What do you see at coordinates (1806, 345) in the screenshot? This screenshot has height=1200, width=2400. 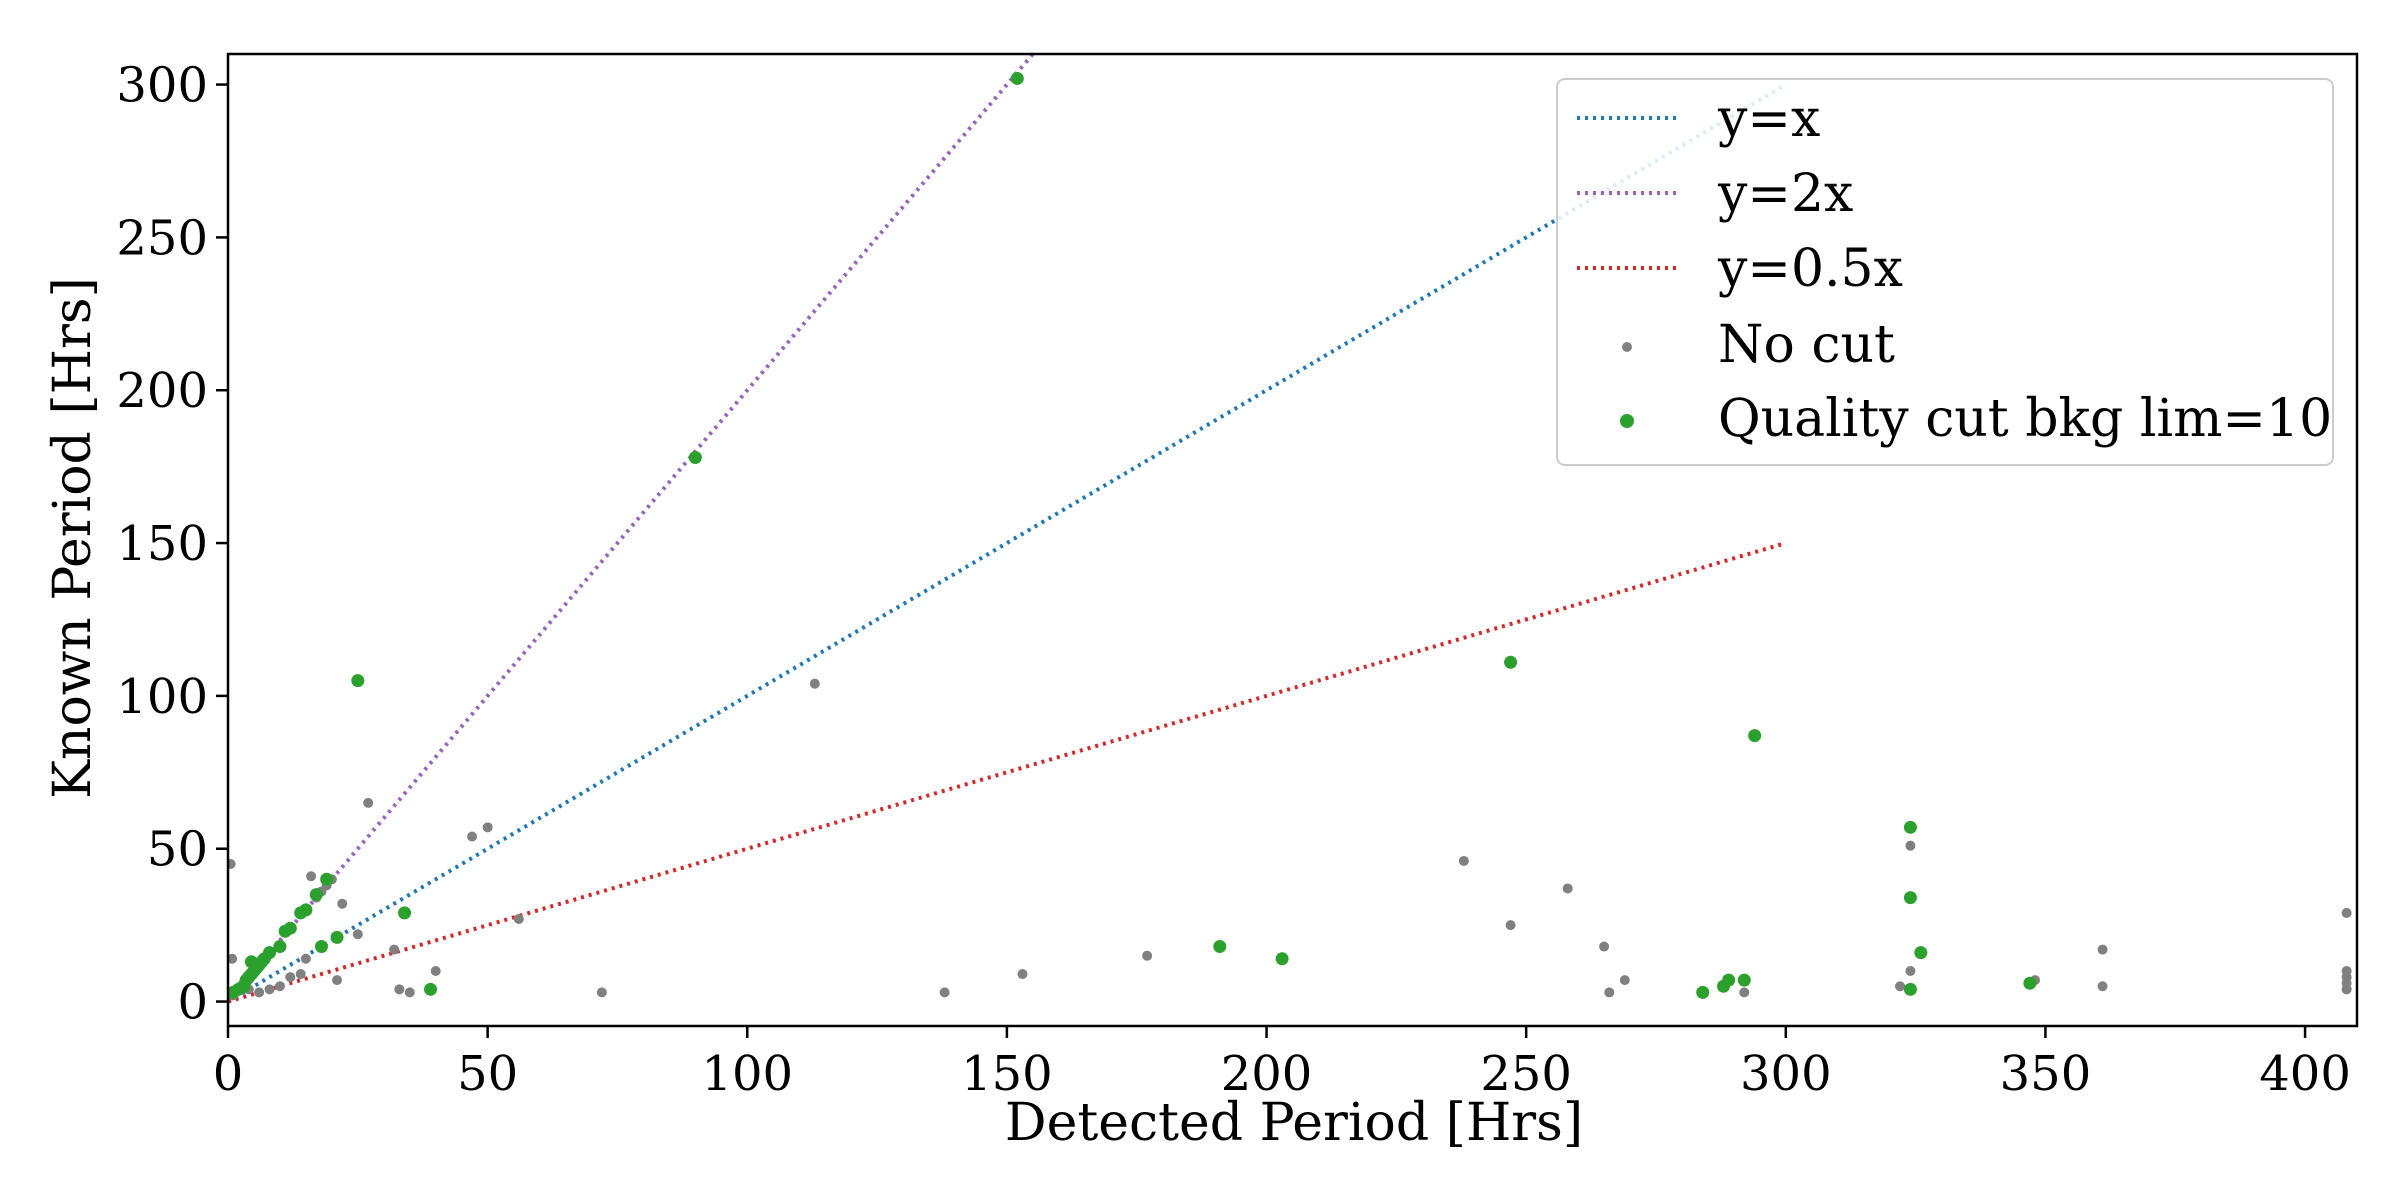 I see `legend-label-no-cut: No cut` at bounding box center [1806, 345].